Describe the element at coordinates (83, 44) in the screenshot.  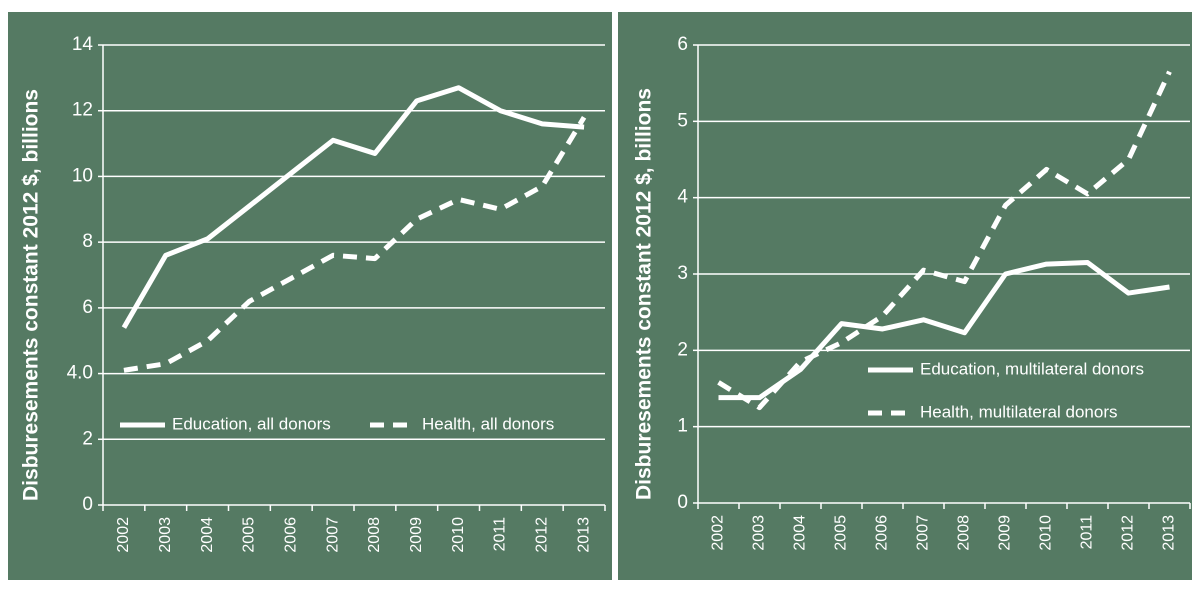
I see `y-tick-label: 14` at that location.